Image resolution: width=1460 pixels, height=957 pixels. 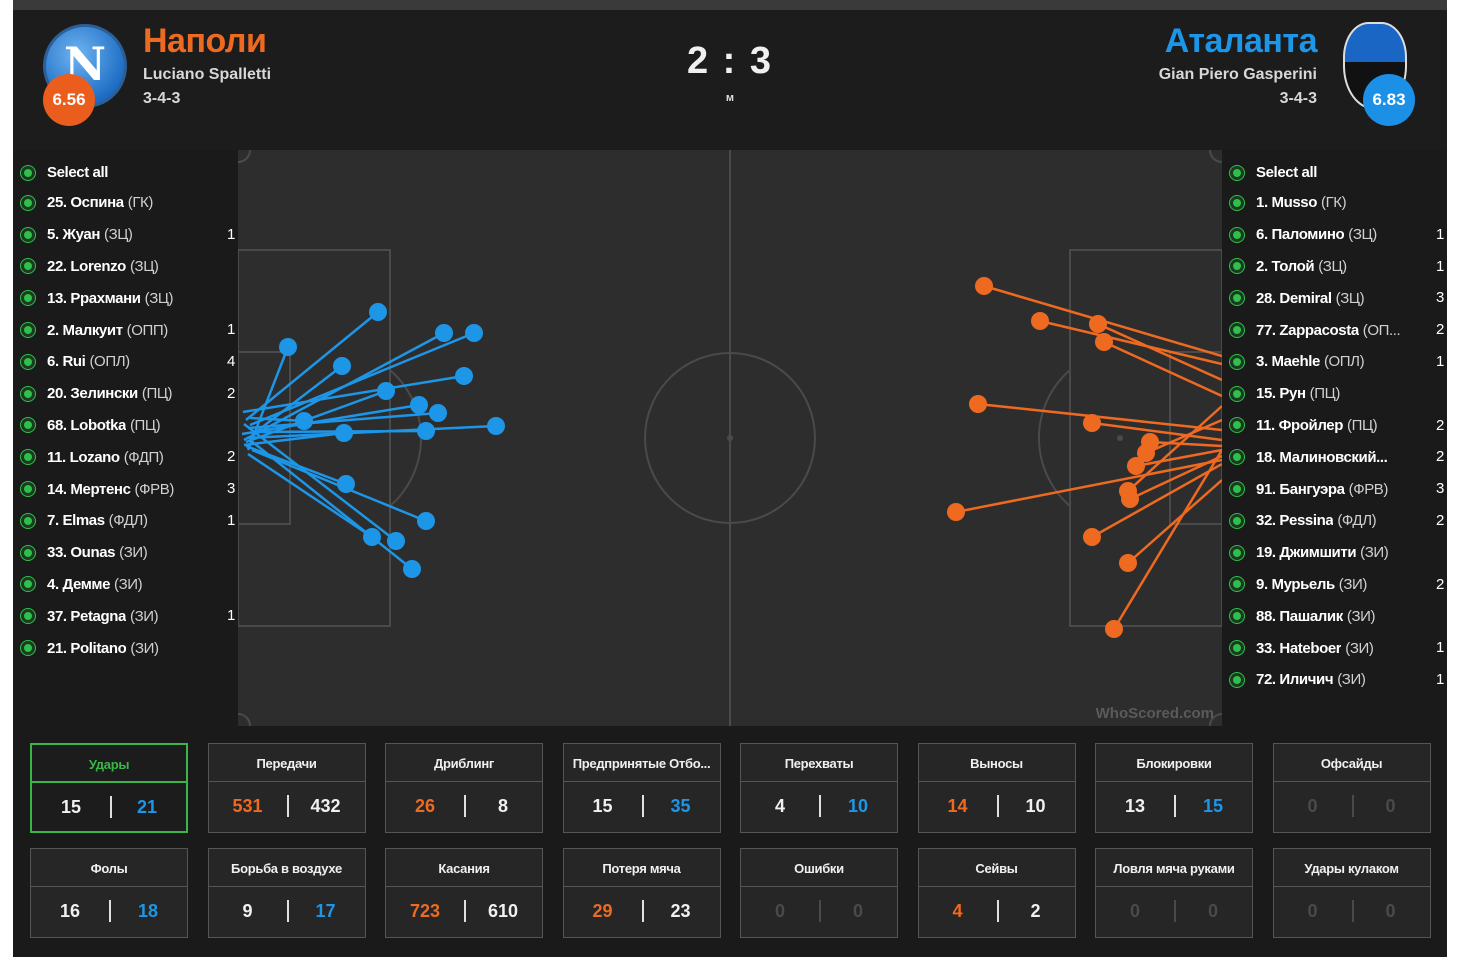 What do you see at coordinates (1337, 680) in the screenshot?
I see `player-row: 72. Иличич (ЗИ) 1` at bounding box center [1337, 680].